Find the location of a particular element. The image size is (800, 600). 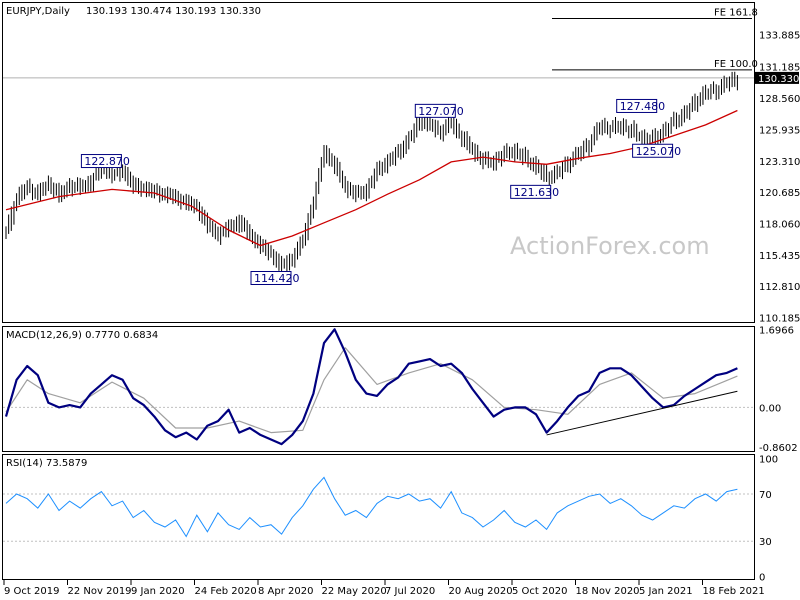

x-tick-label: 5 Jan 2021 is located at coordinates (666, 591).